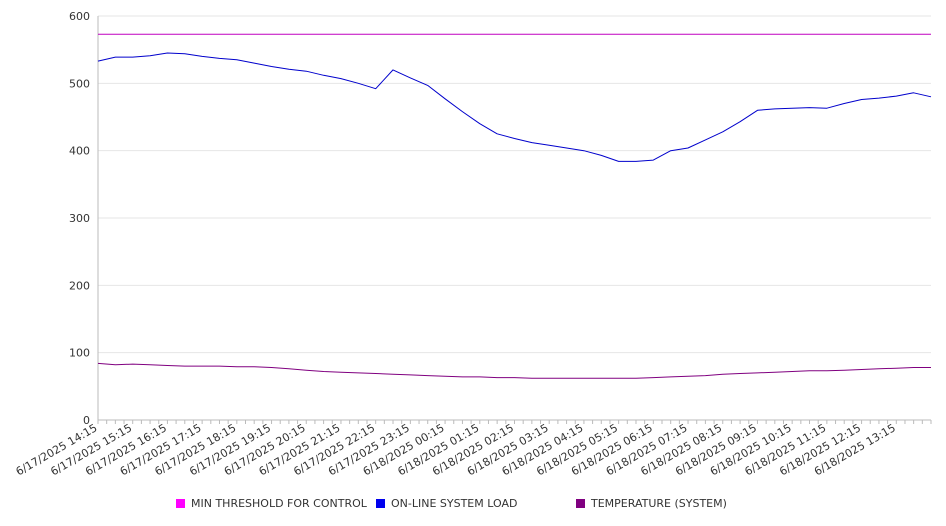 The width and height of the screenshot is (946, 526). I want to click on legend-label-system-load: ON-LINE SYSTEM LOAD, so click(454, 503).